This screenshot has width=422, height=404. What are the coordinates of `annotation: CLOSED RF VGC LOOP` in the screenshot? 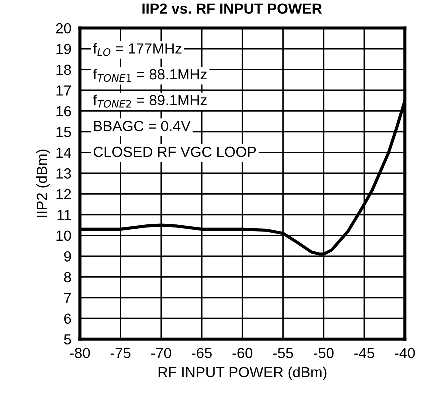 It's located at (175, 152).